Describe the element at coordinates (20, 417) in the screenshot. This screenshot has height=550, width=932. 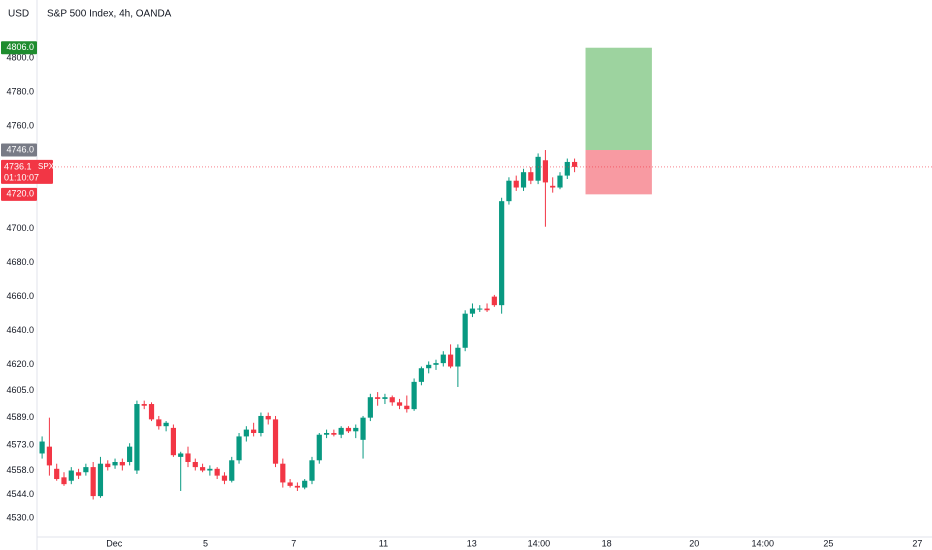
I see `y-tick-label: 4589.0` at that location.